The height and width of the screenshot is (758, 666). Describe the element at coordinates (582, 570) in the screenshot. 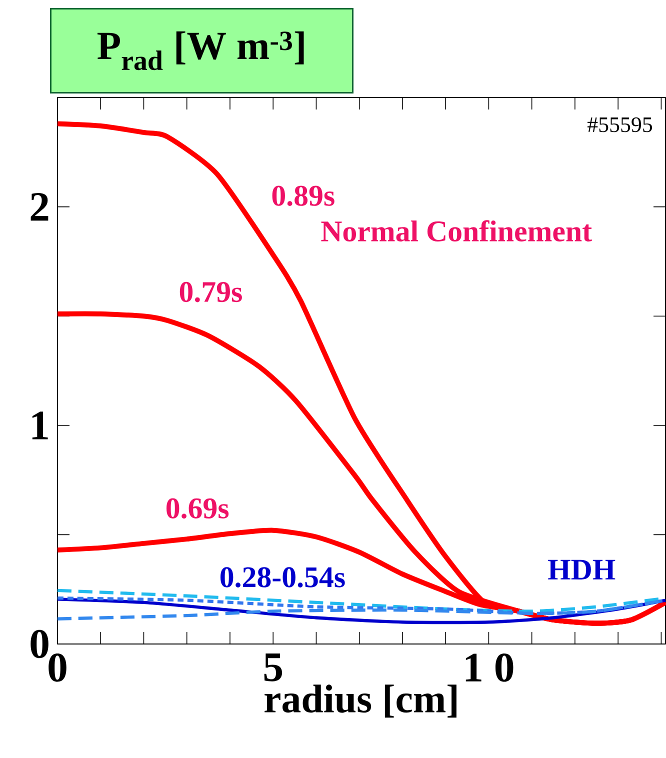

I see `annotation: HDH` at that location.